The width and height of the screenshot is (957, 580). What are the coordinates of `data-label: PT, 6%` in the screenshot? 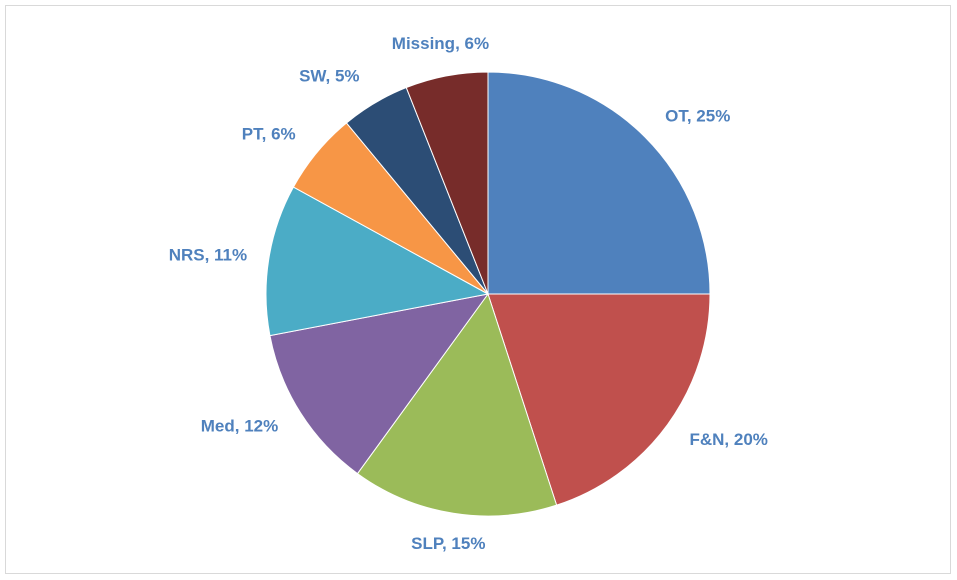 It's located at (269, 133).